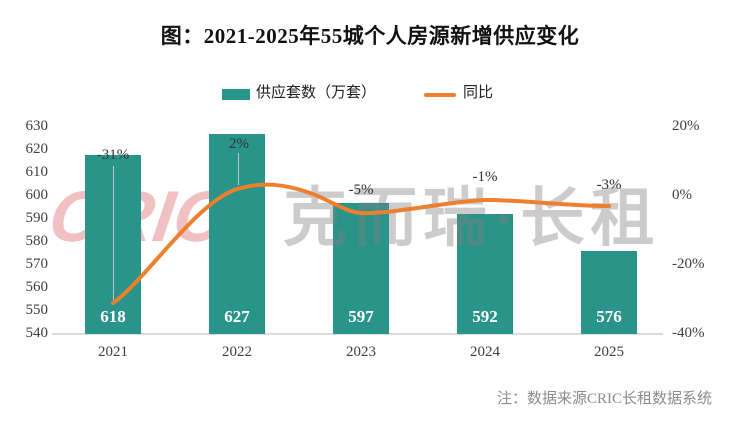  Describe the element at coordinates (604, 399) in the screenshot. I see `source-note: 注：数据来源CRIC长租数据系统` at that location.